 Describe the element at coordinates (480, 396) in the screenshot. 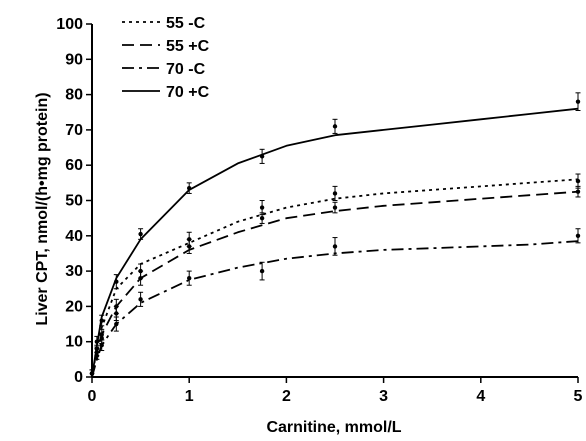

I see `x-tick-label: 4` at that location.